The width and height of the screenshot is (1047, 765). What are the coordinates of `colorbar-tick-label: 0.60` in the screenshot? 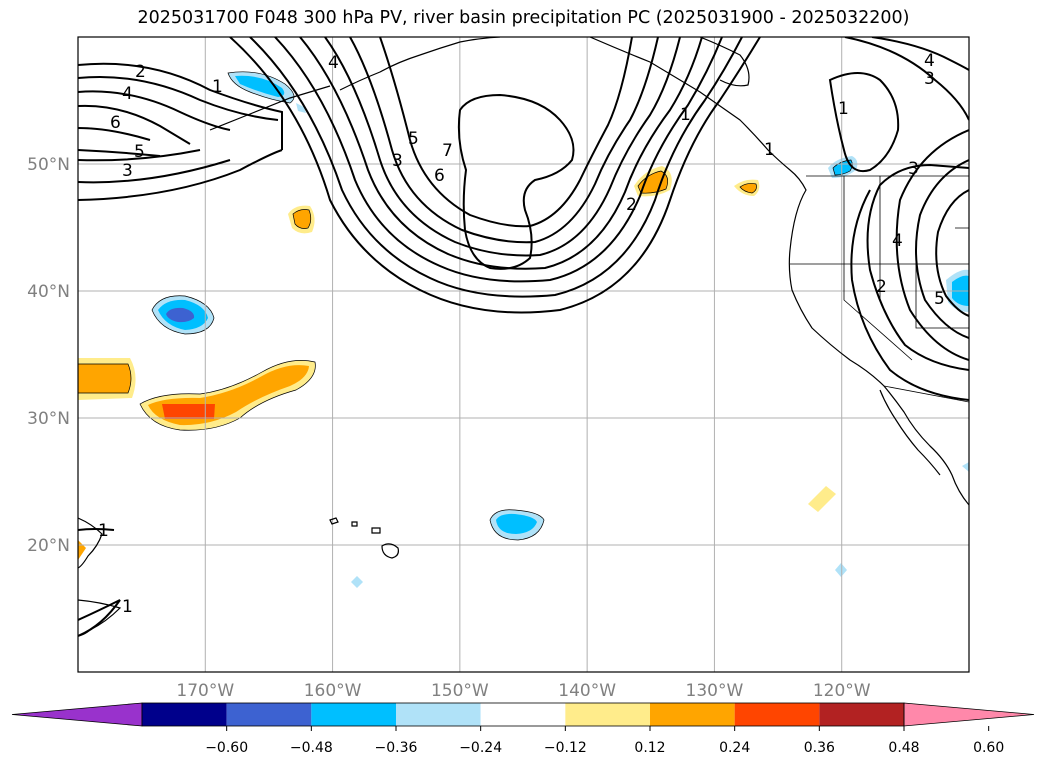 It's located at (988, 748).